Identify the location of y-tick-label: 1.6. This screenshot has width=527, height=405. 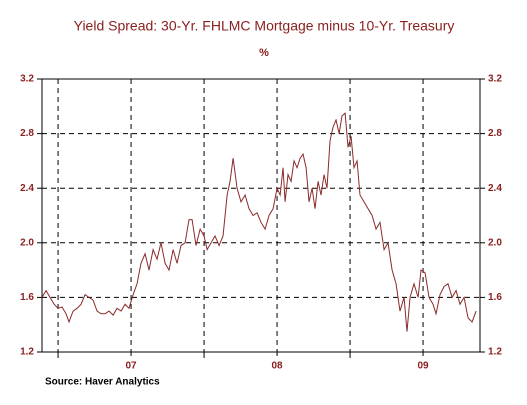
(27, 297).